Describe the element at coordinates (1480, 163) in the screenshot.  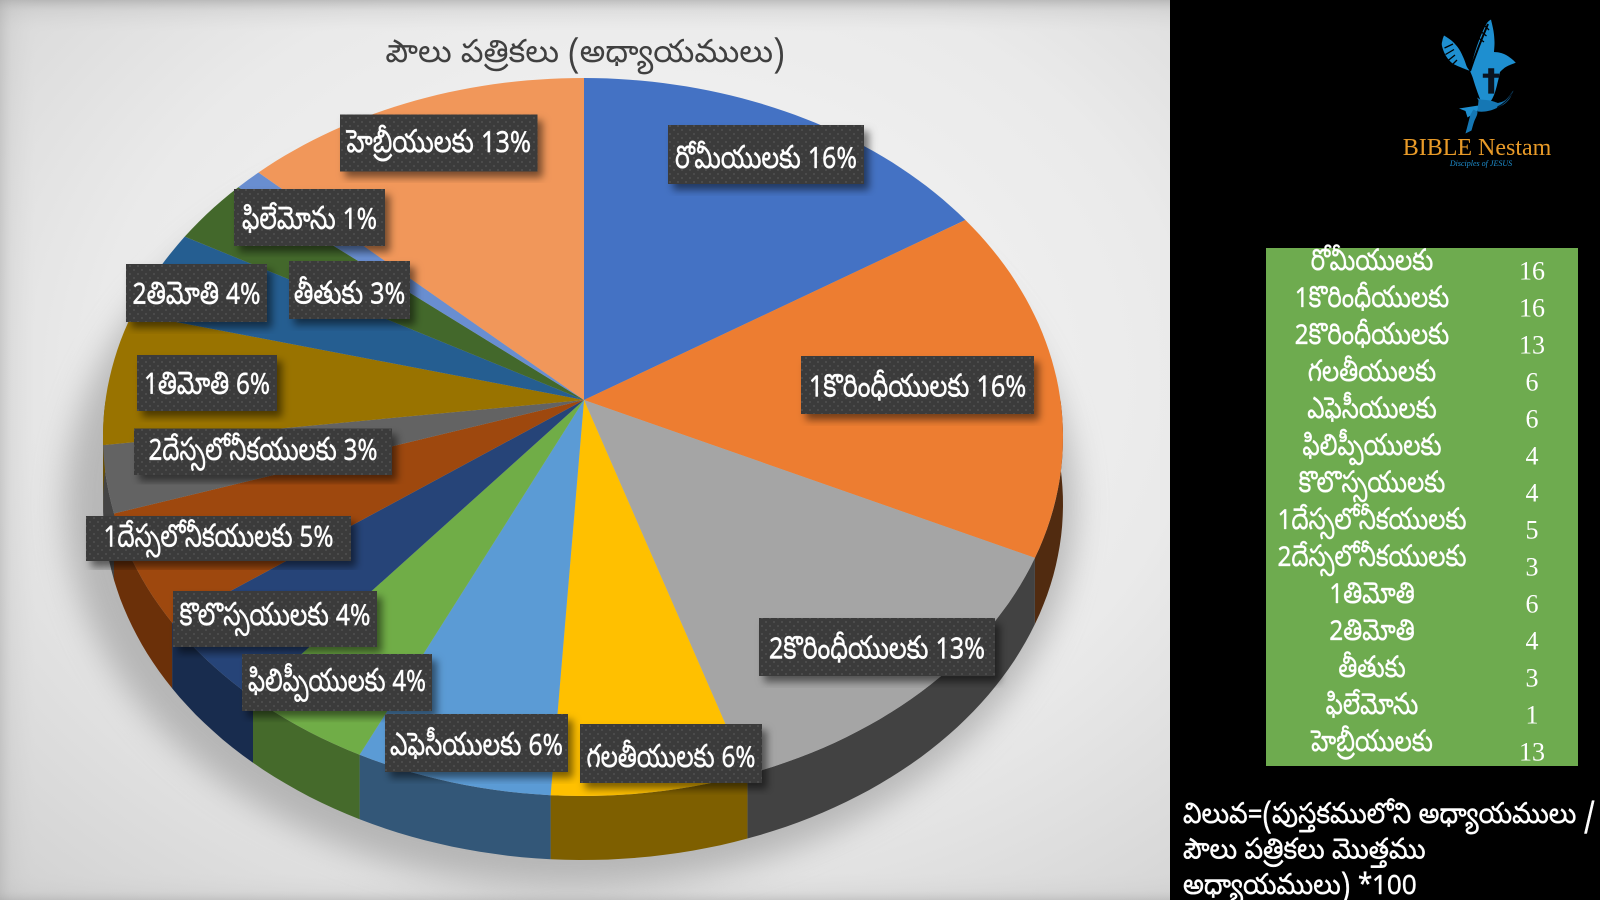
I see `svg-text: Disciples of JESUS` at that location.